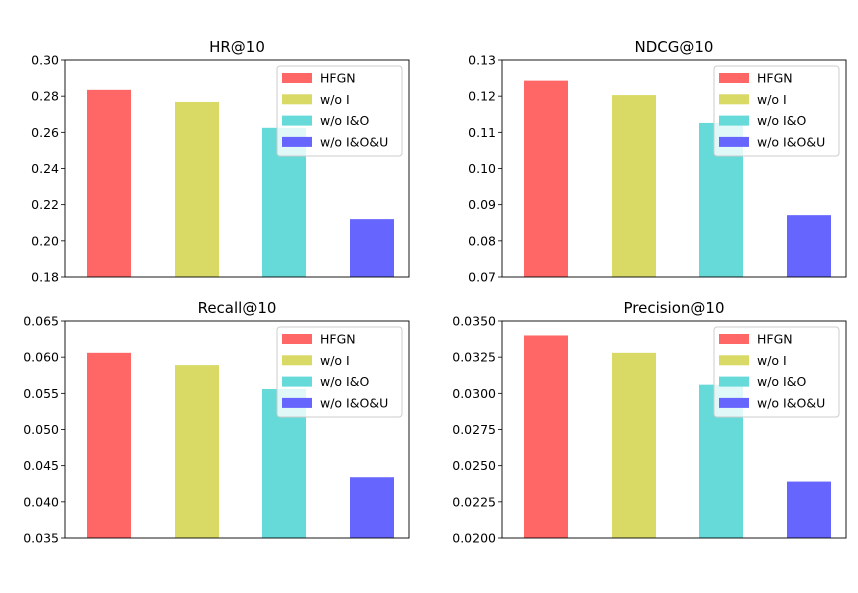 This screenshot has height=593, width=858. I want to click on chart-title: NDCG@10, so click(674, 47).